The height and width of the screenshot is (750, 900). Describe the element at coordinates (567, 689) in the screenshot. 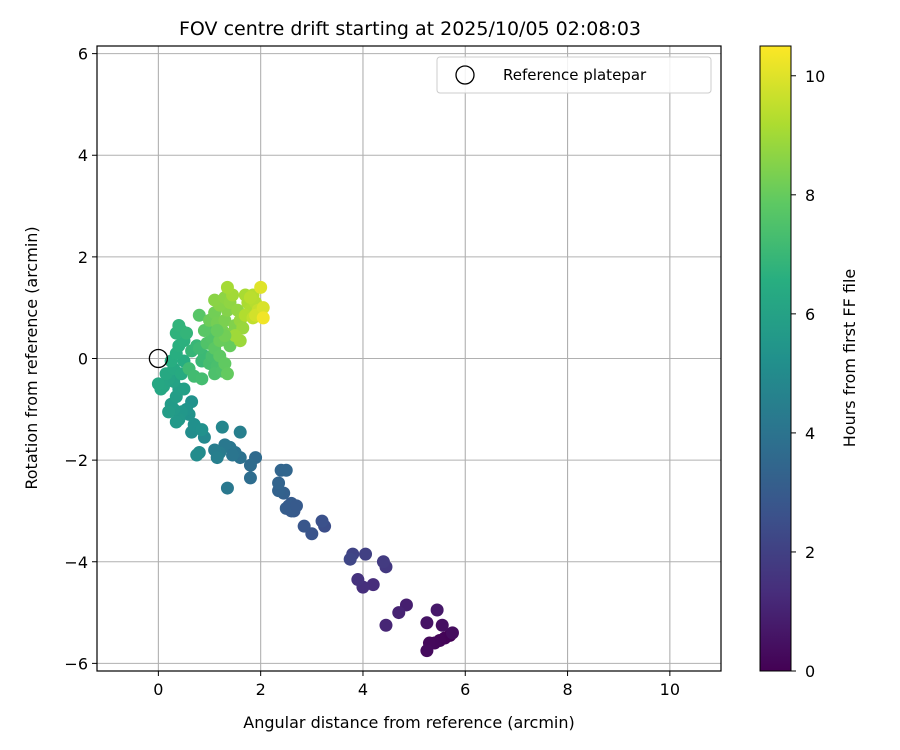

I see `x-tick-label: 8` at that location.